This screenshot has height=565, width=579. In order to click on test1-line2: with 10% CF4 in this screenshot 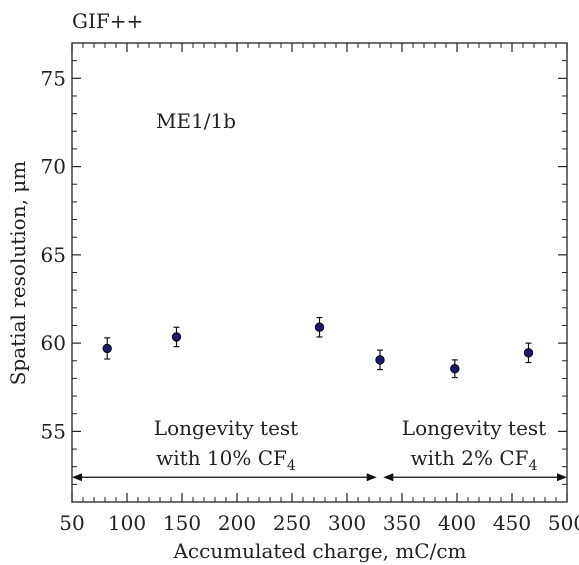, I will do `click(226, 460)`.